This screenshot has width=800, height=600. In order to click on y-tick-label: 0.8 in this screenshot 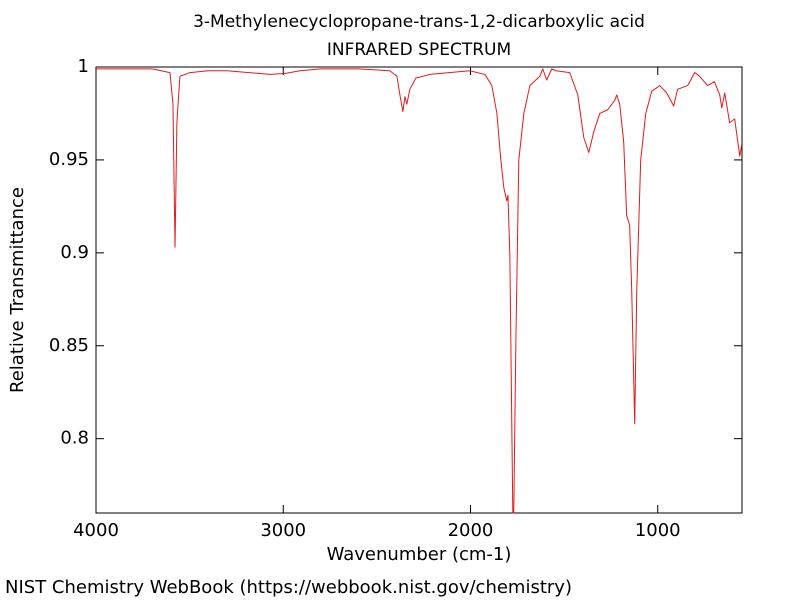, I will do `click(74, 438)`.